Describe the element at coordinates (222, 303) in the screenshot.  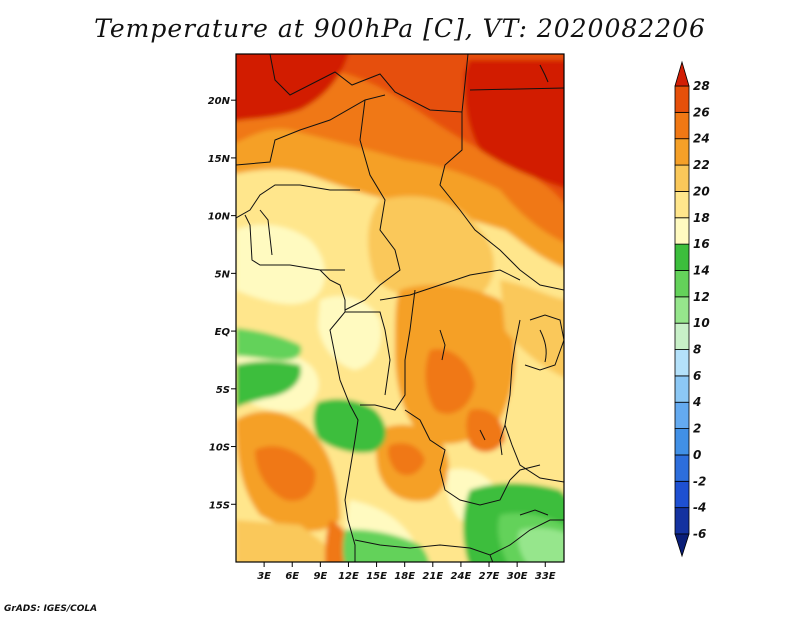
I see `y-axis: 20N 15N 10N 5N EQ 5S 10S 15S` at that location.